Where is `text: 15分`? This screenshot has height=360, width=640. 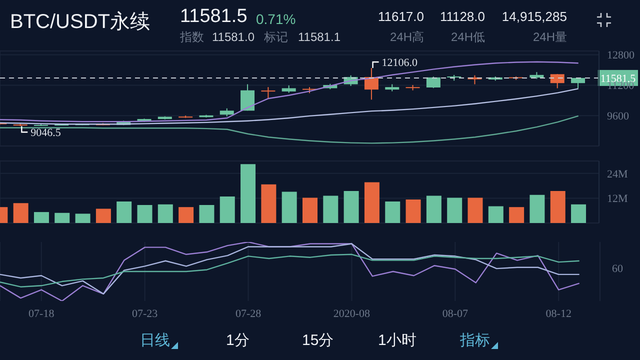
text: 15分 is located at coordinates (318, 341).